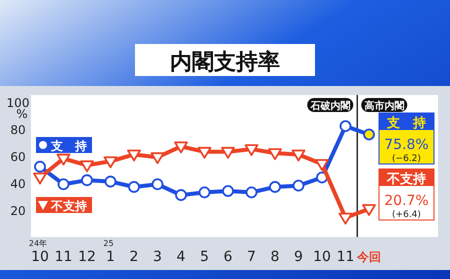 This screenshot has height=279, width=450. I want to click on x-tick-label: 25 1, so click(109, 252).